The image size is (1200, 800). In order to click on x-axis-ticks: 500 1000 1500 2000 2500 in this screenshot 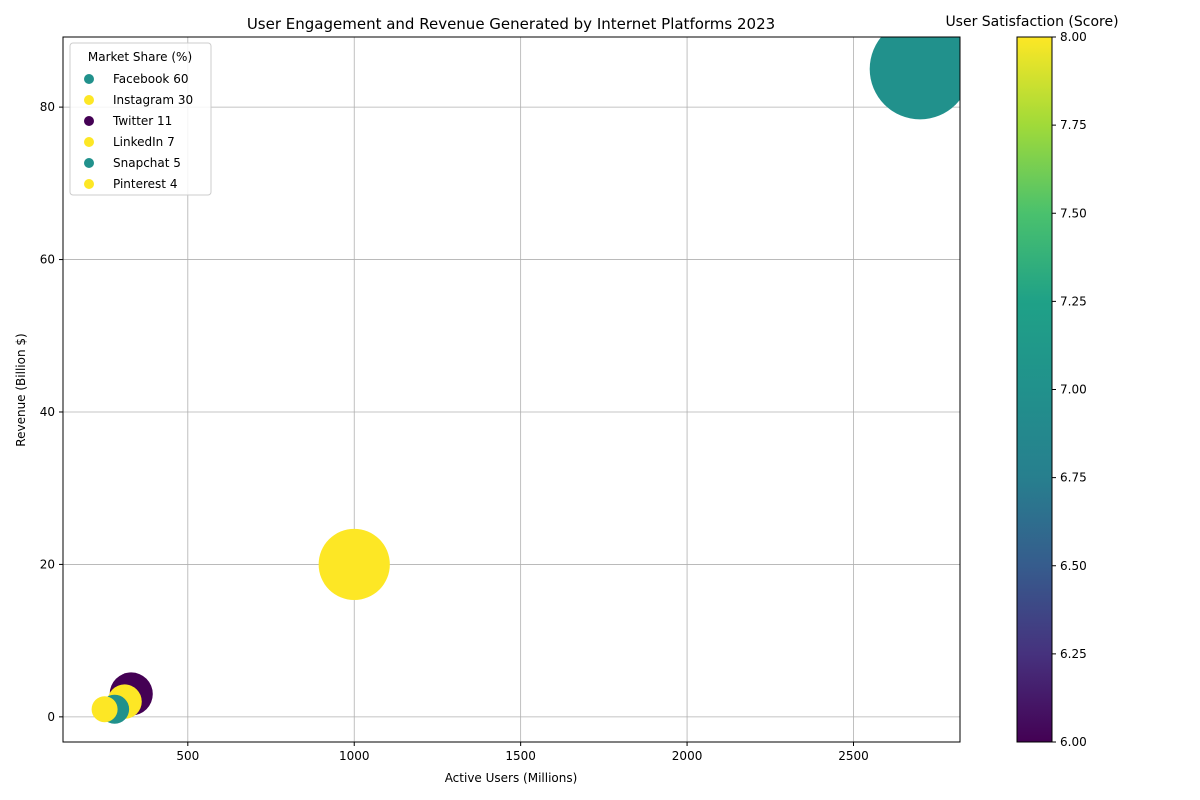, I will do `click(522, 752)`.